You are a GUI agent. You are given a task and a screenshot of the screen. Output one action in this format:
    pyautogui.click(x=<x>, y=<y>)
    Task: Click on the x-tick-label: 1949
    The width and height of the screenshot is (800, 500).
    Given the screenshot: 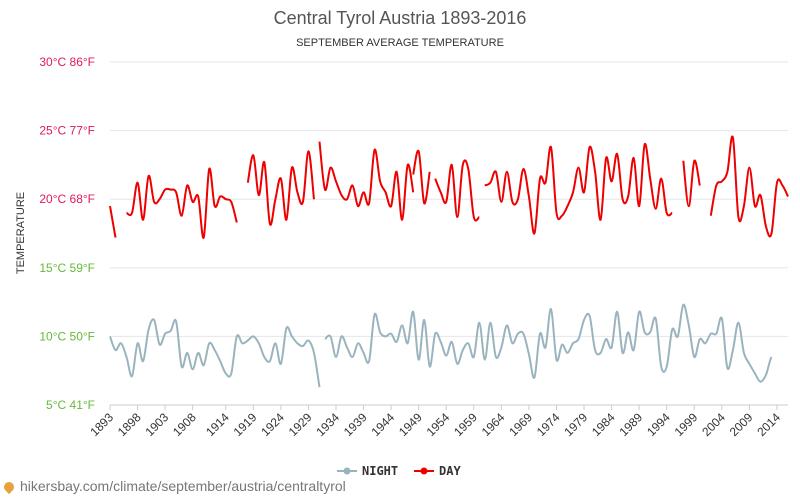 What is the action you would take?
    pyautogui.click(x=410, y=424)
    